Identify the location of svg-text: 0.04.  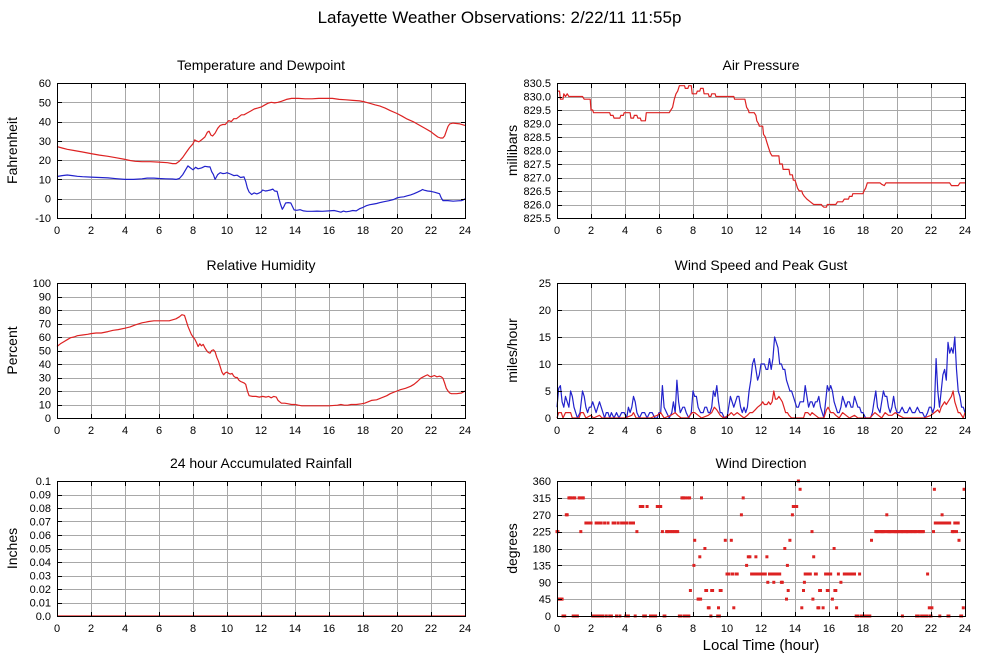
(40, 563).